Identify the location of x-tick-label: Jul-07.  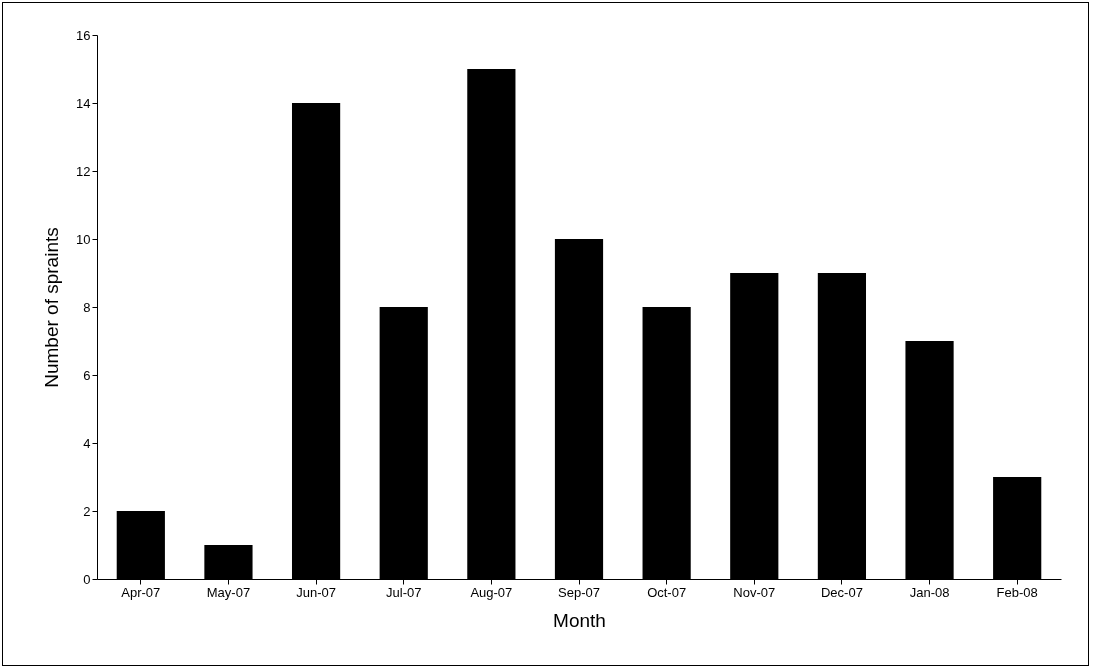
(404, 592).